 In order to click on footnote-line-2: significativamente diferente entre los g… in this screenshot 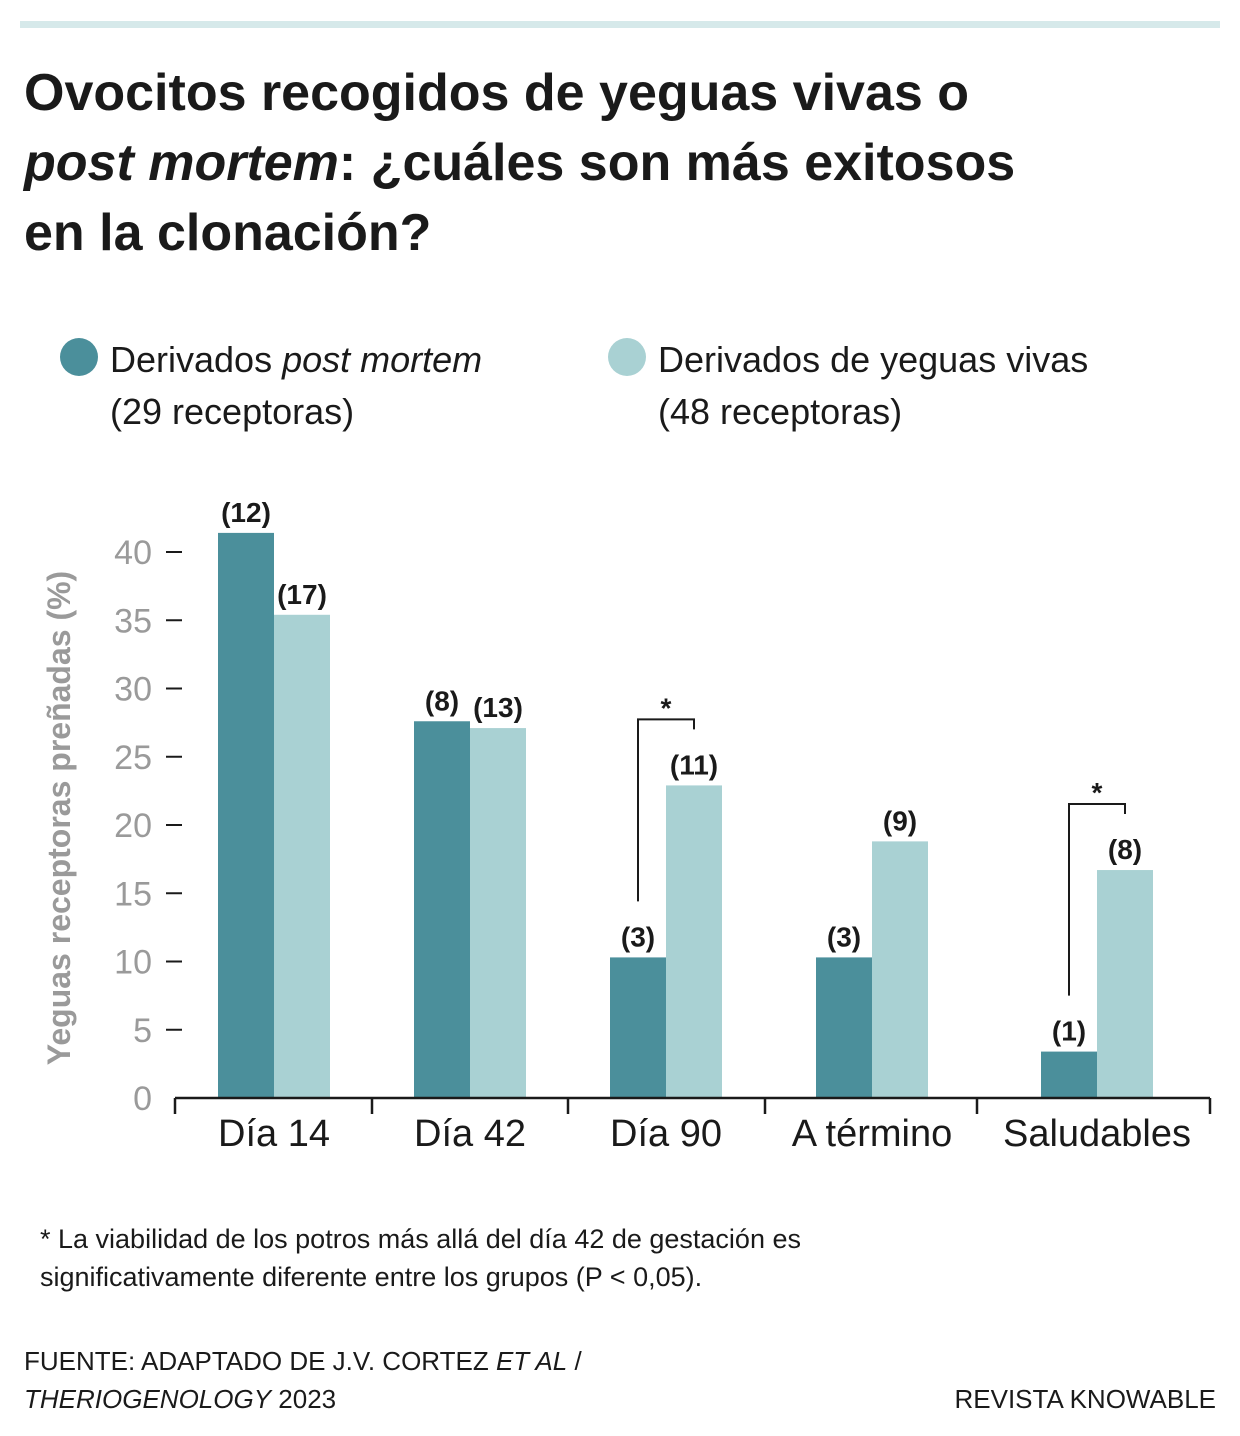, I will do `click(371, 1277)`.